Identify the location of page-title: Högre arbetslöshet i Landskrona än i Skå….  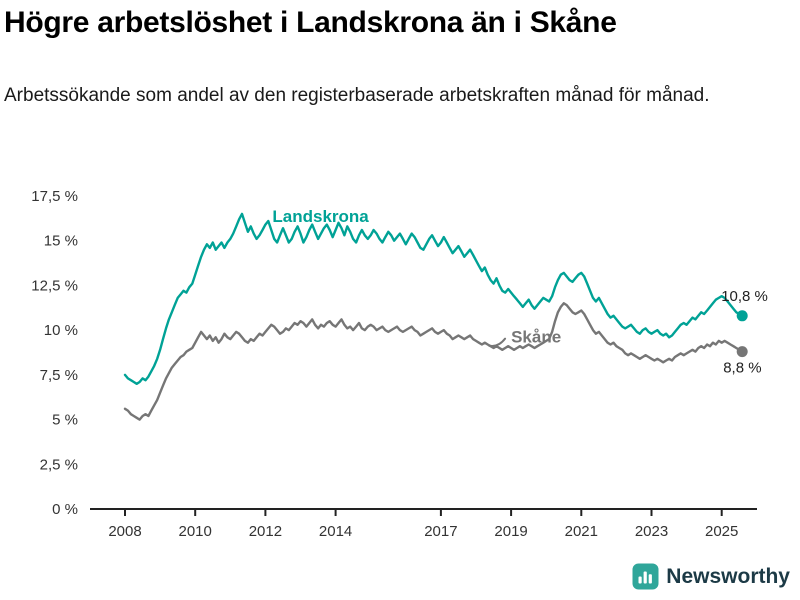
(310, 22).